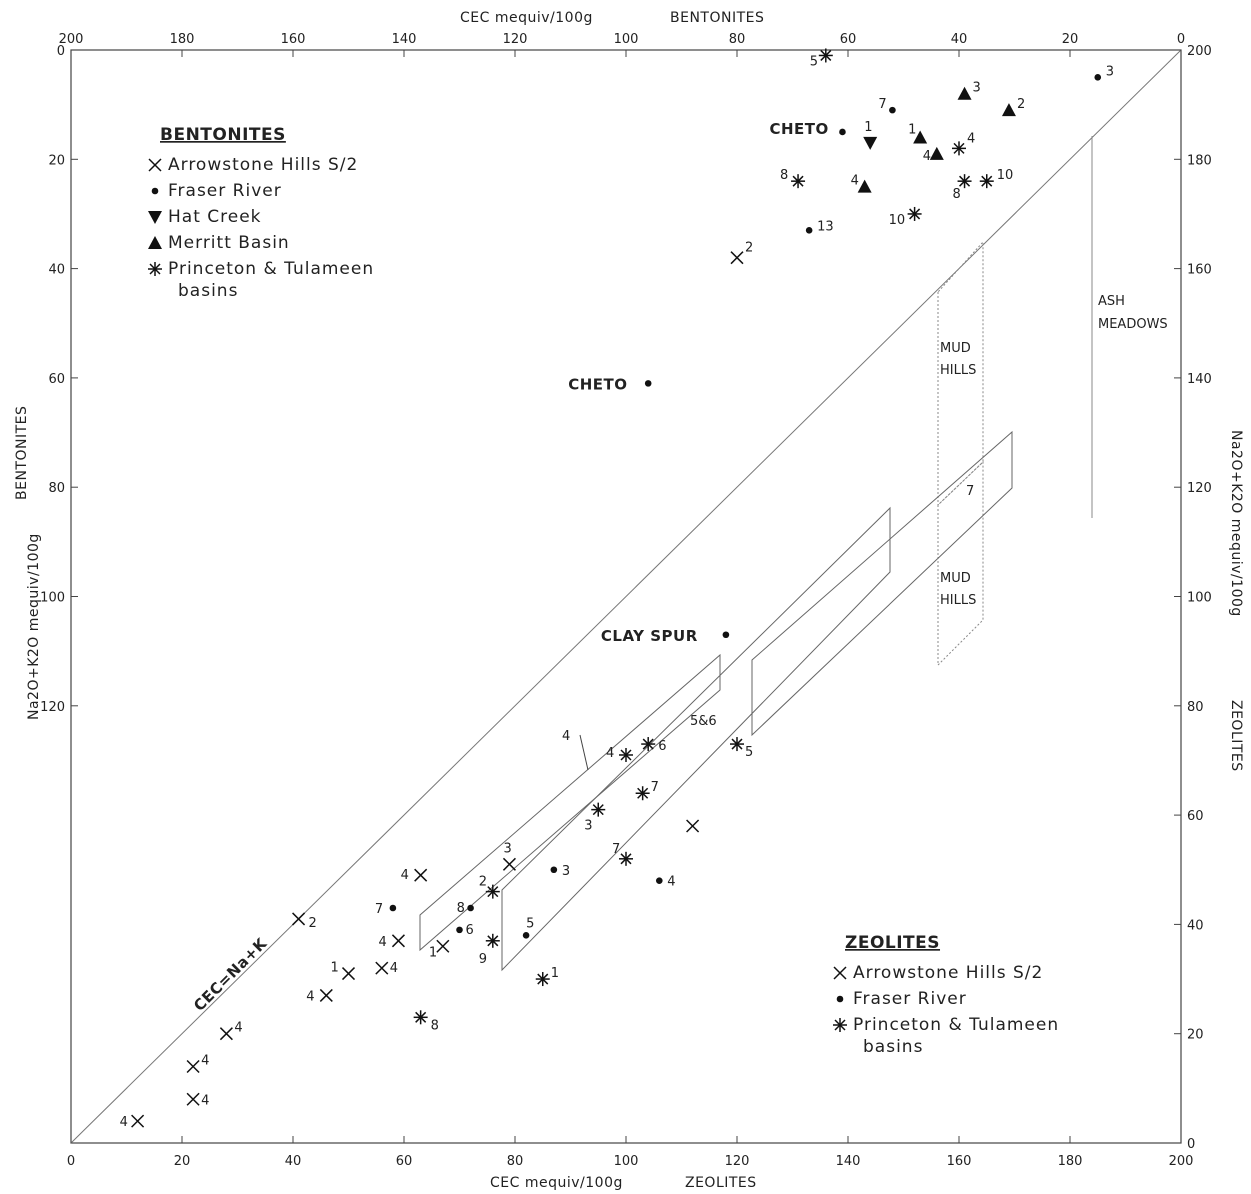  Describe the element at coordinates (958, 370) in the screenshot. I see `region-label: HILLS` at that location.